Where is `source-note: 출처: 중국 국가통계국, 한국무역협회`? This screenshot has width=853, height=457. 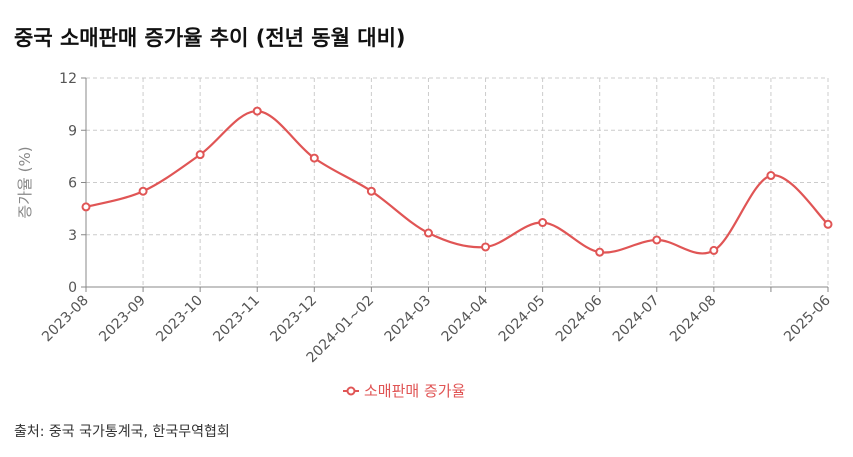
source-note: 출처: 중국 국가통계국, 한국무역협회 is located at coordinates (122, 432).